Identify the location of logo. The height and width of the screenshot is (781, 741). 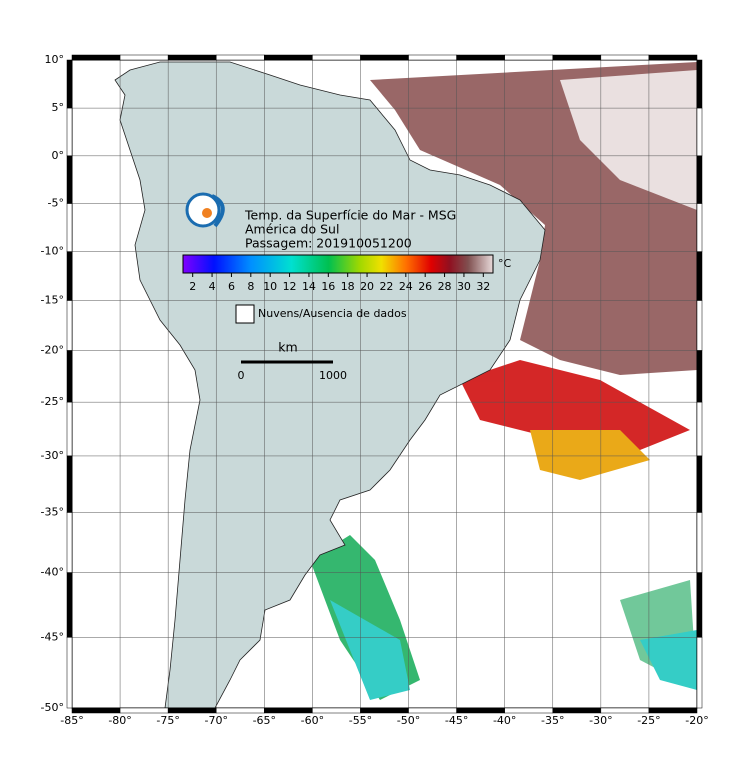
(205, 210).